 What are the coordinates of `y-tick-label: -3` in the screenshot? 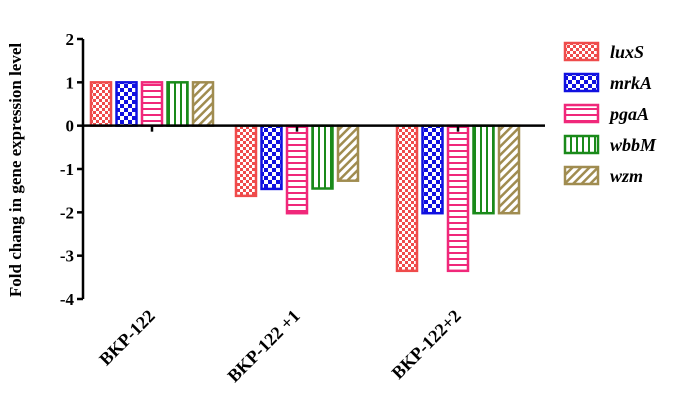 It's located at (67, 256).